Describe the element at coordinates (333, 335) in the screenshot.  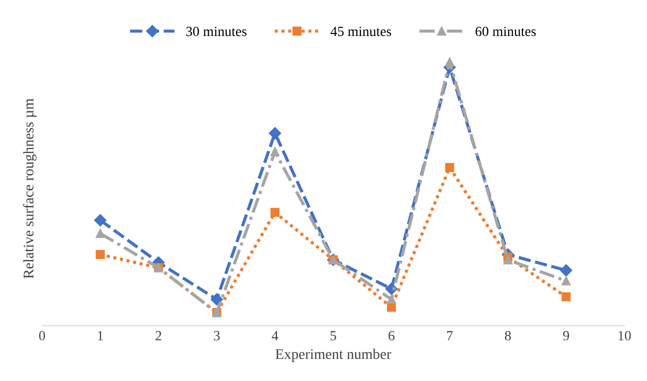
I see `x-tick-label: 5` at that location.